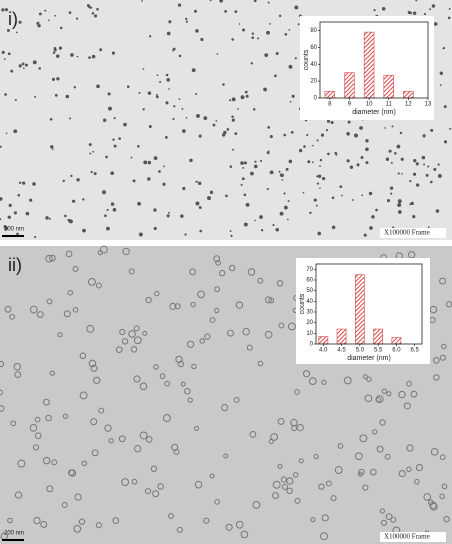 Image resolution: width=452 pixels, height=544 pixels. Describe the element at coordinates (407, 537) in the screenshot. I see `caption: X100000 Frame` at that location.